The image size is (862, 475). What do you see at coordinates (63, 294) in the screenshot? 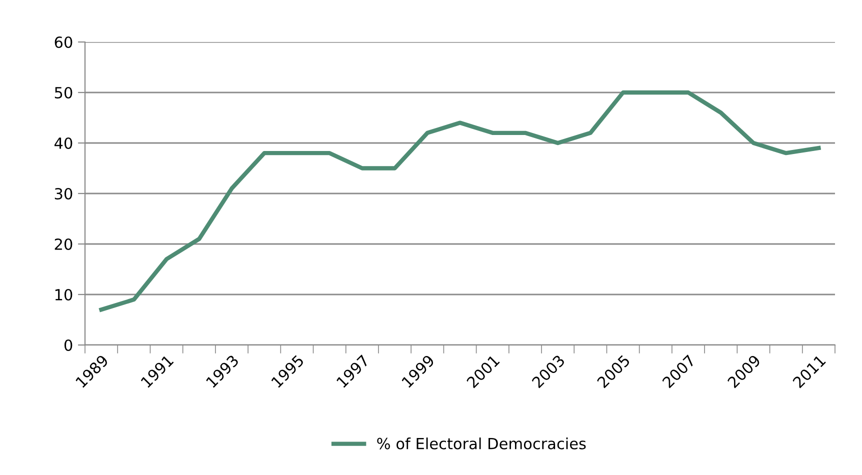
I see `y-tick-label: 10` at bounding box center [63, 294].